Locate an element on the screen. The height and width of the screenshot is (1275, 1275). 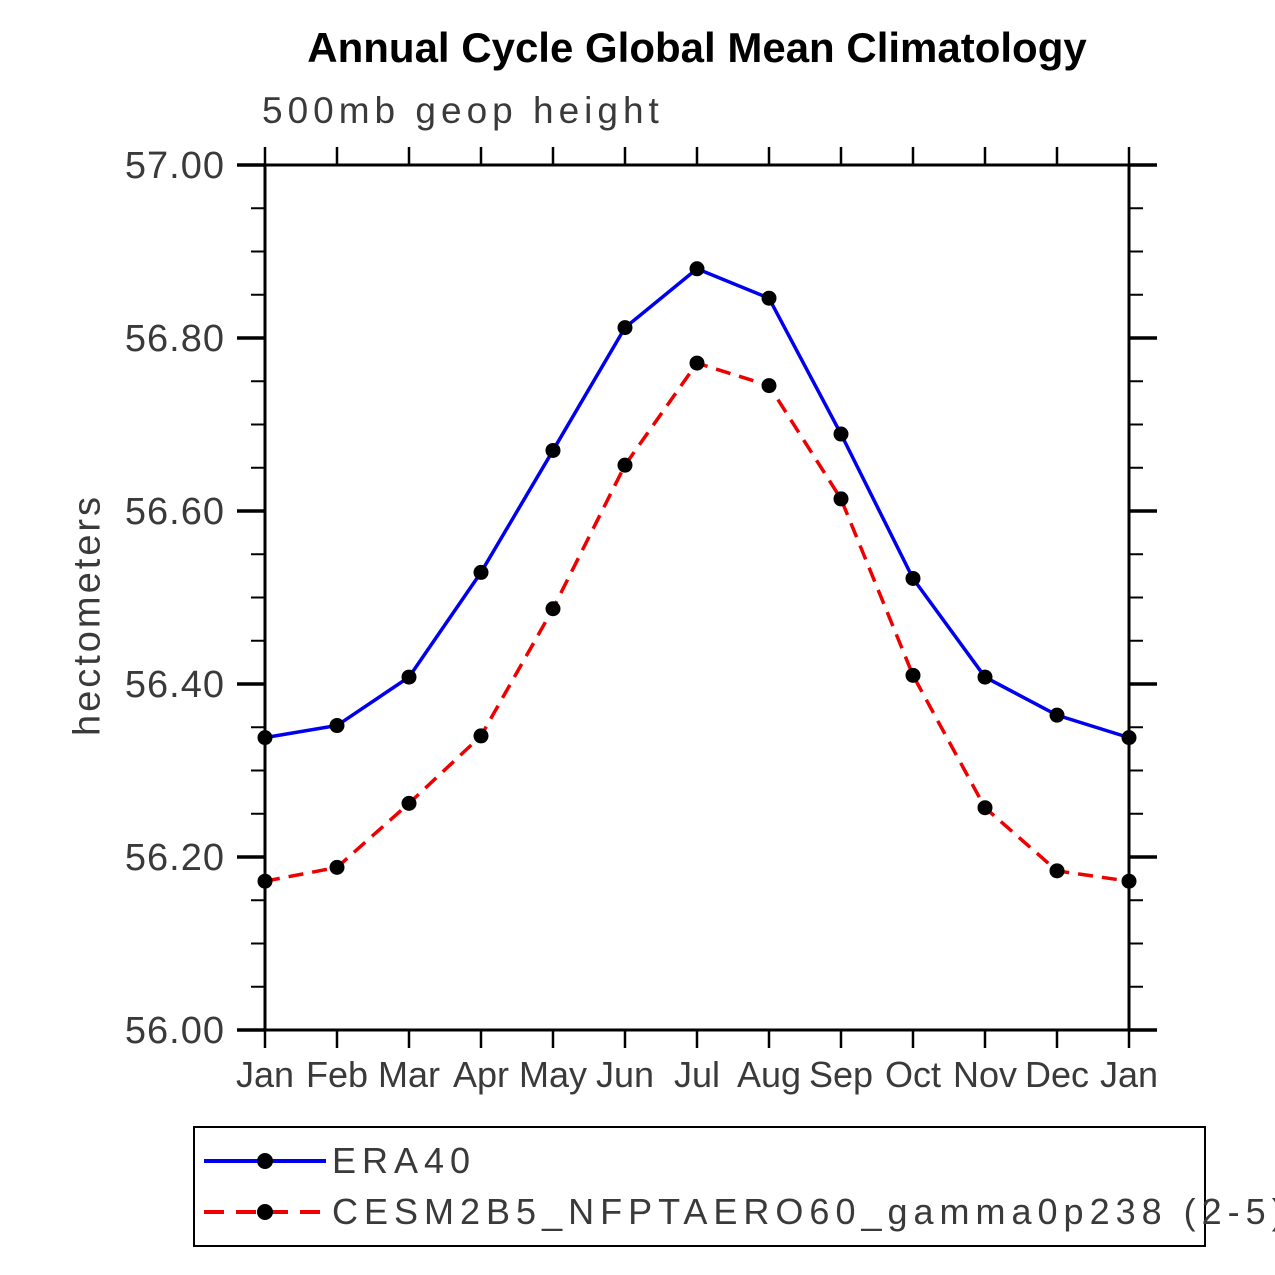
chart-title: Annual Cycle Global Mean Climatology is located at coordinates (697, 47).